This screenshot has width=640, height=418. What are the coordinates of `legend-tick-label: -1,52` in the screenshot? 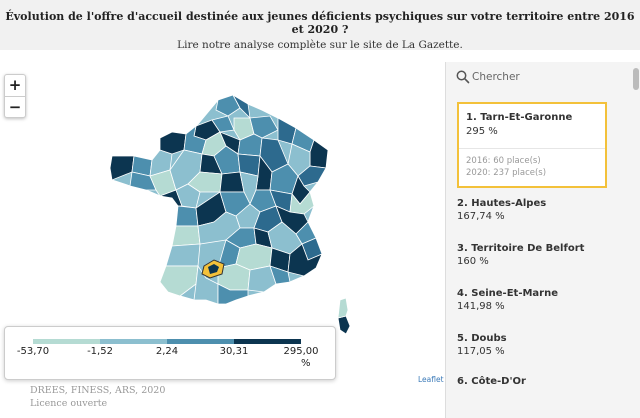 It's located at (100, 351).